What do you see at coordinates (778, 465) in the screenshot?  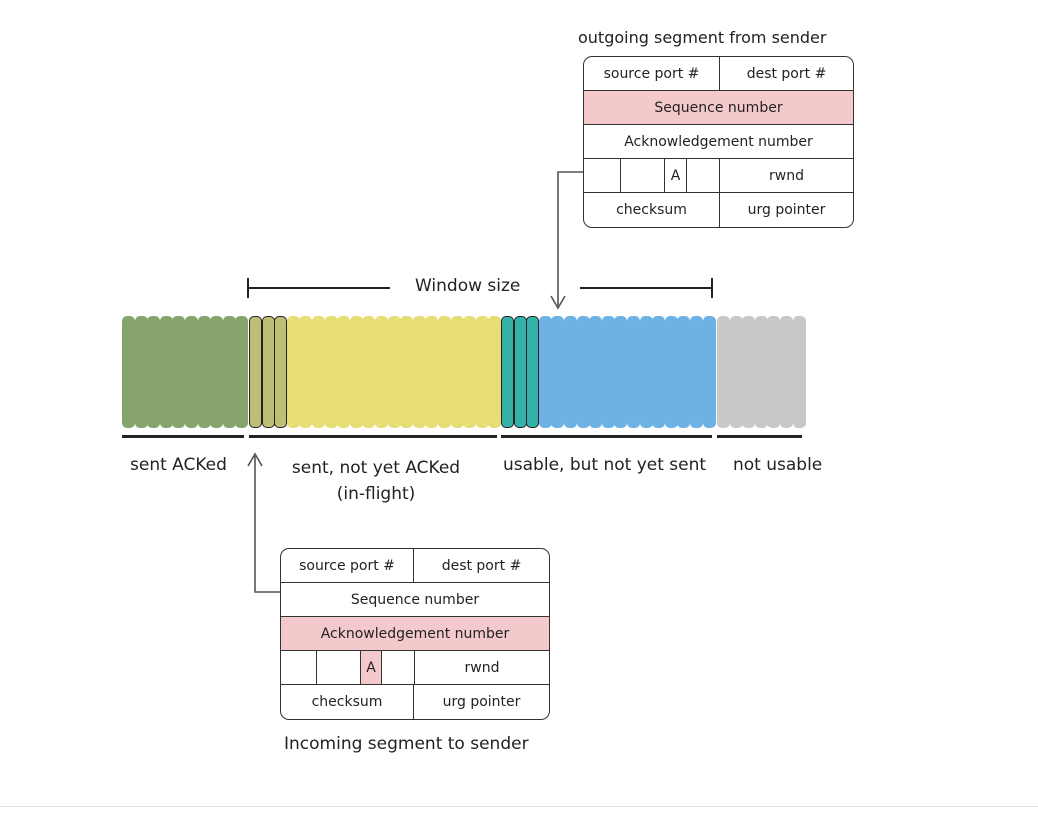 I see `not-usable-label: not usable` at bounding box center [778, 465].